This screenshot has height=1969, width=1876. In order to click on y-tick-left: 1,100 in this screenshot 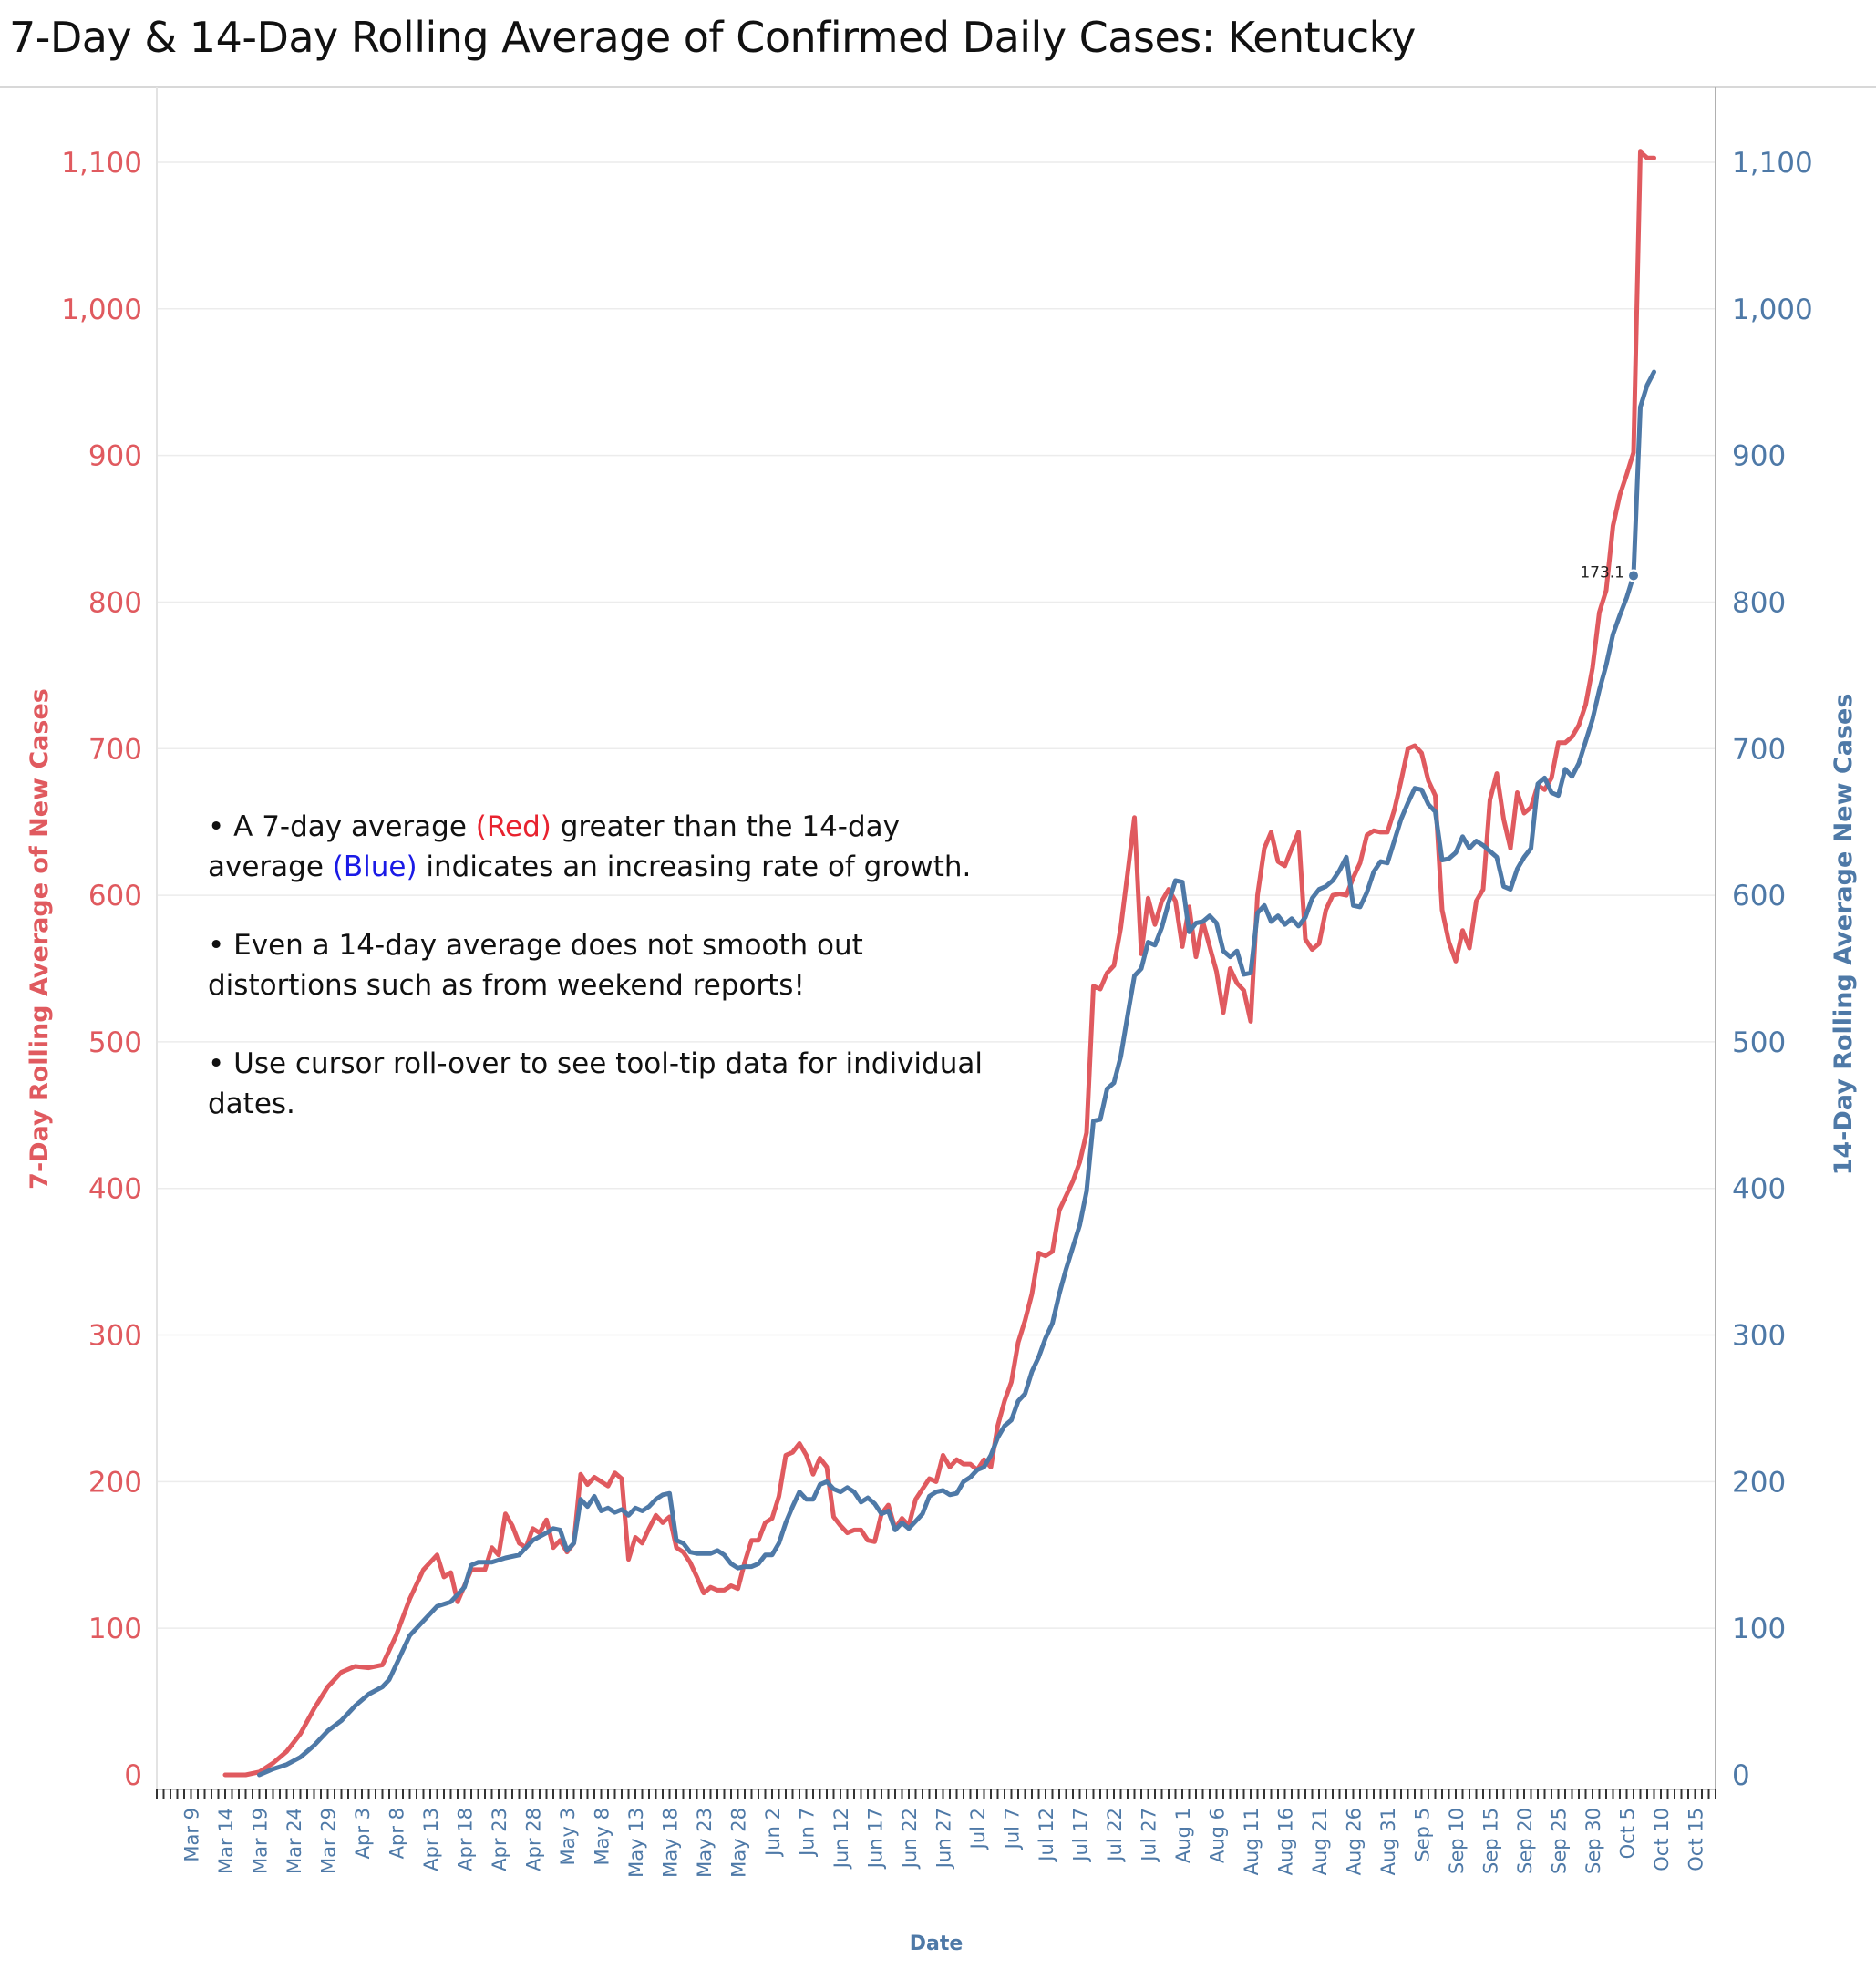, I will do `click(101, 163)`.